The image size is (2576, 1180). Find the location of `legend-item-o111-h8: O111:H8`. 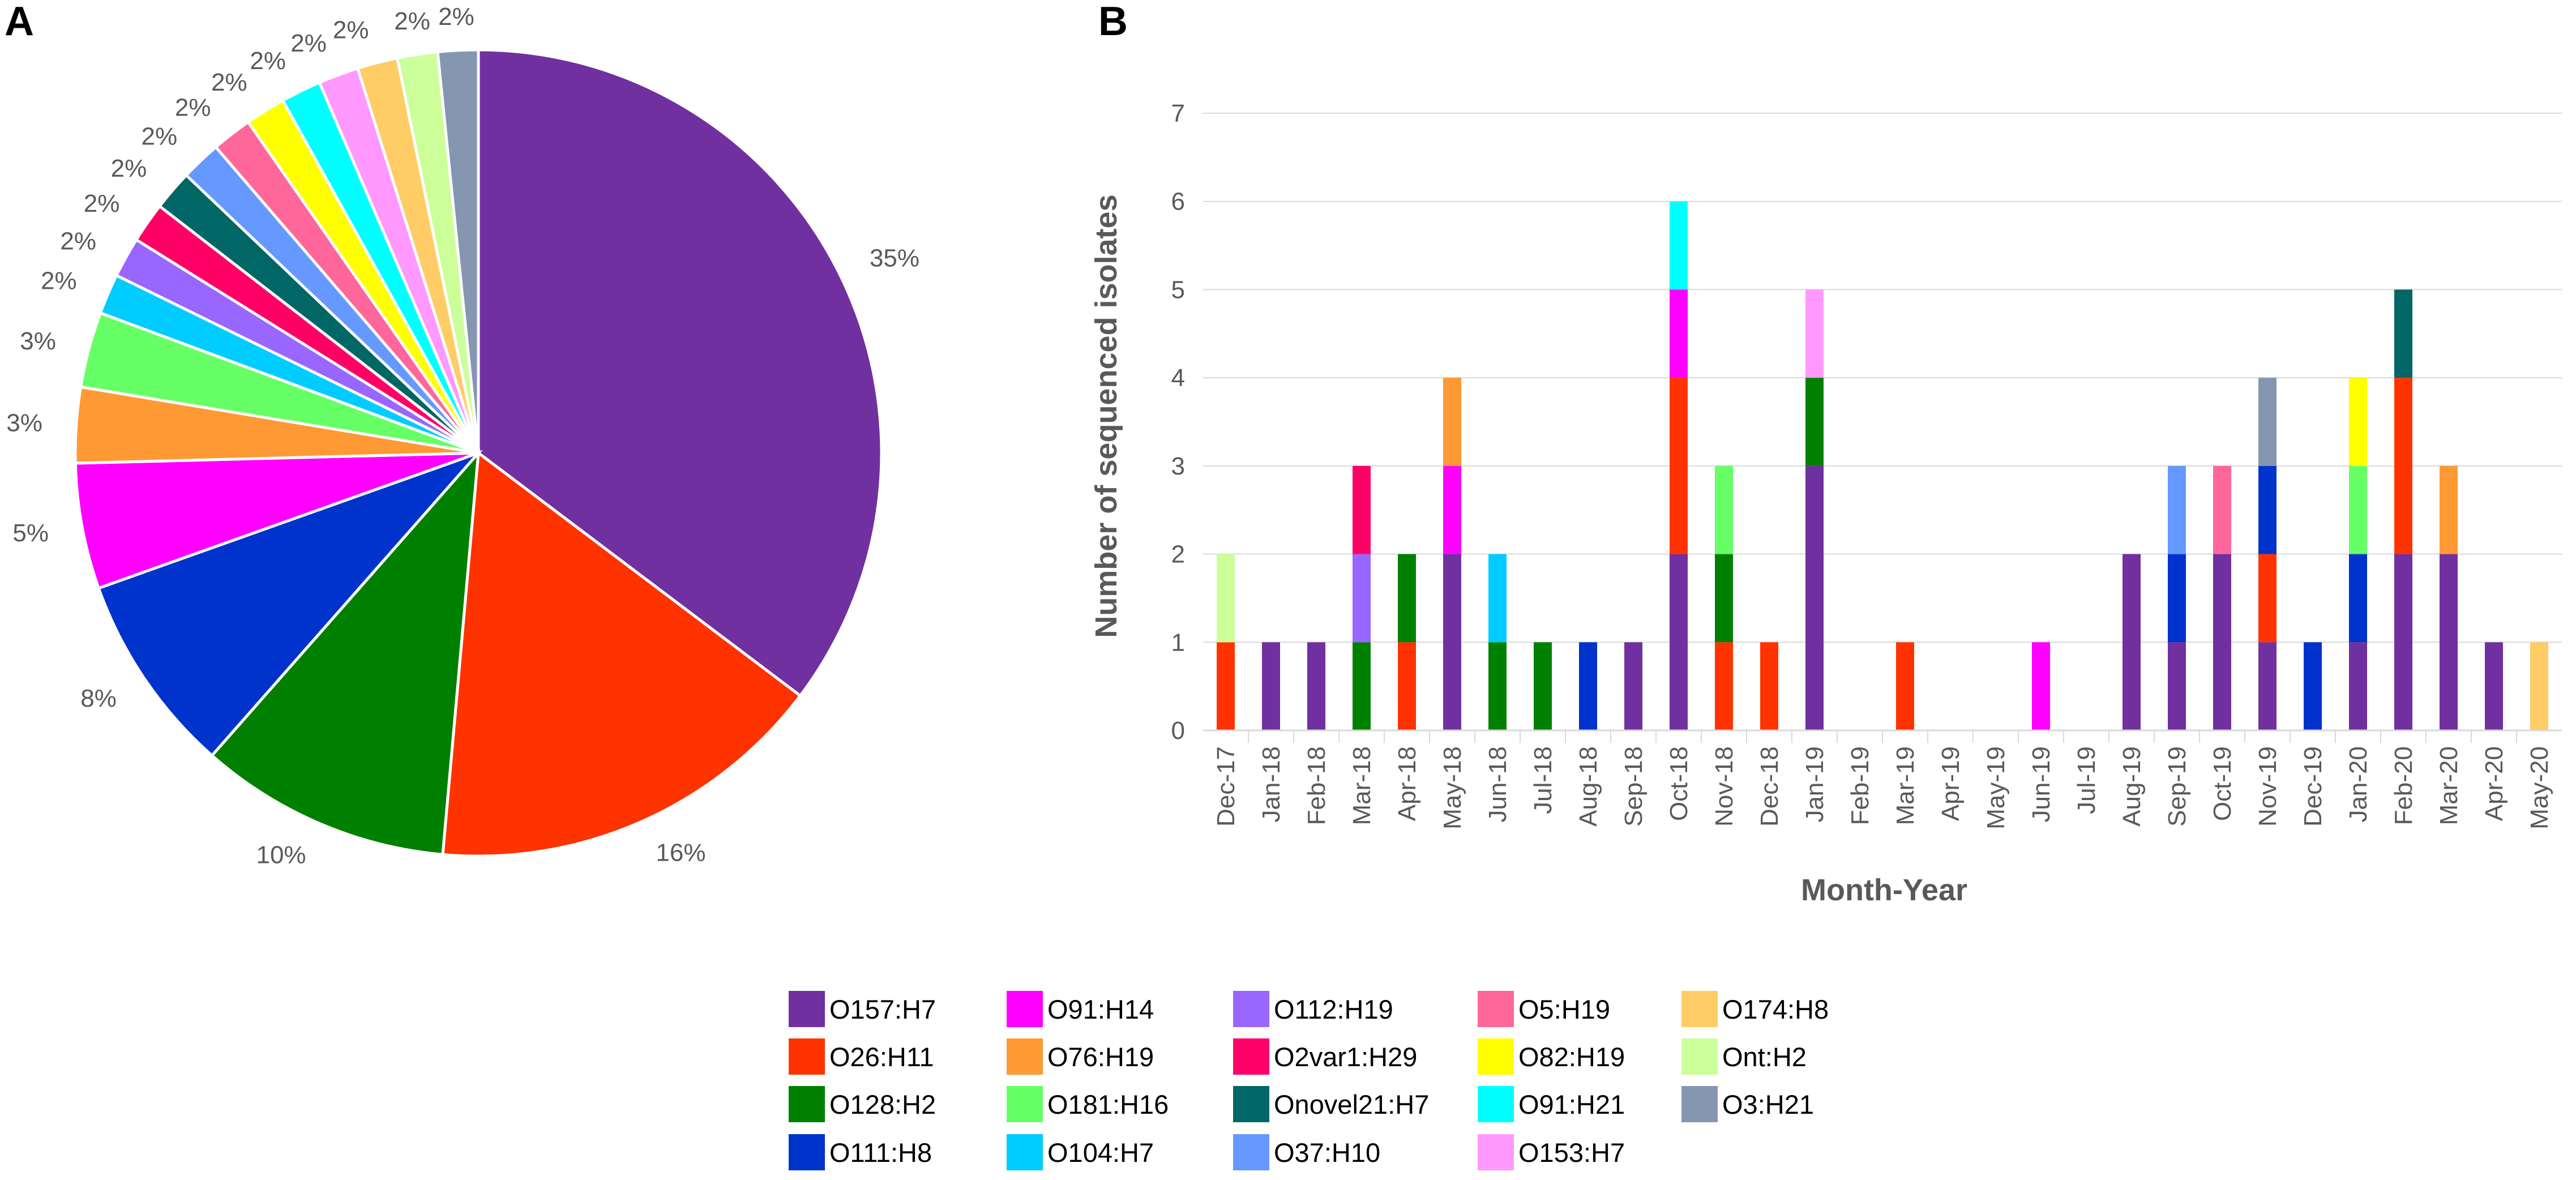

legend-item-o111-h8: O111:H8 is located at coordinates (860, 1152).